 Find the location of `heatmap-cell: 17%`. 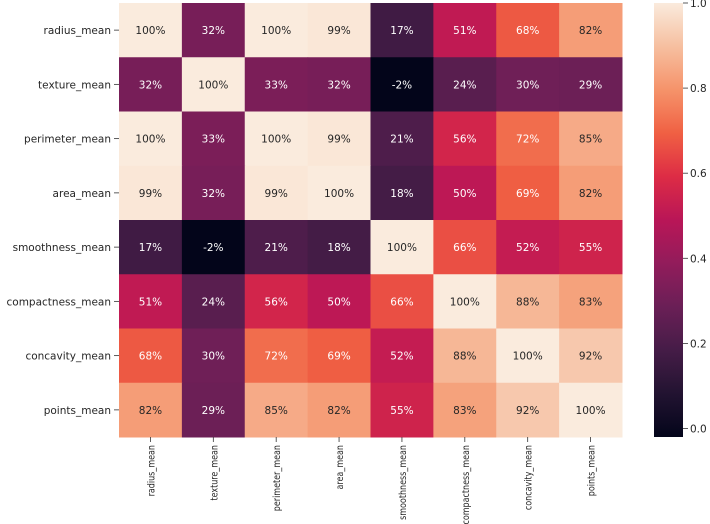

heatmap-cell: 17% is located at coordinates (402, 30).